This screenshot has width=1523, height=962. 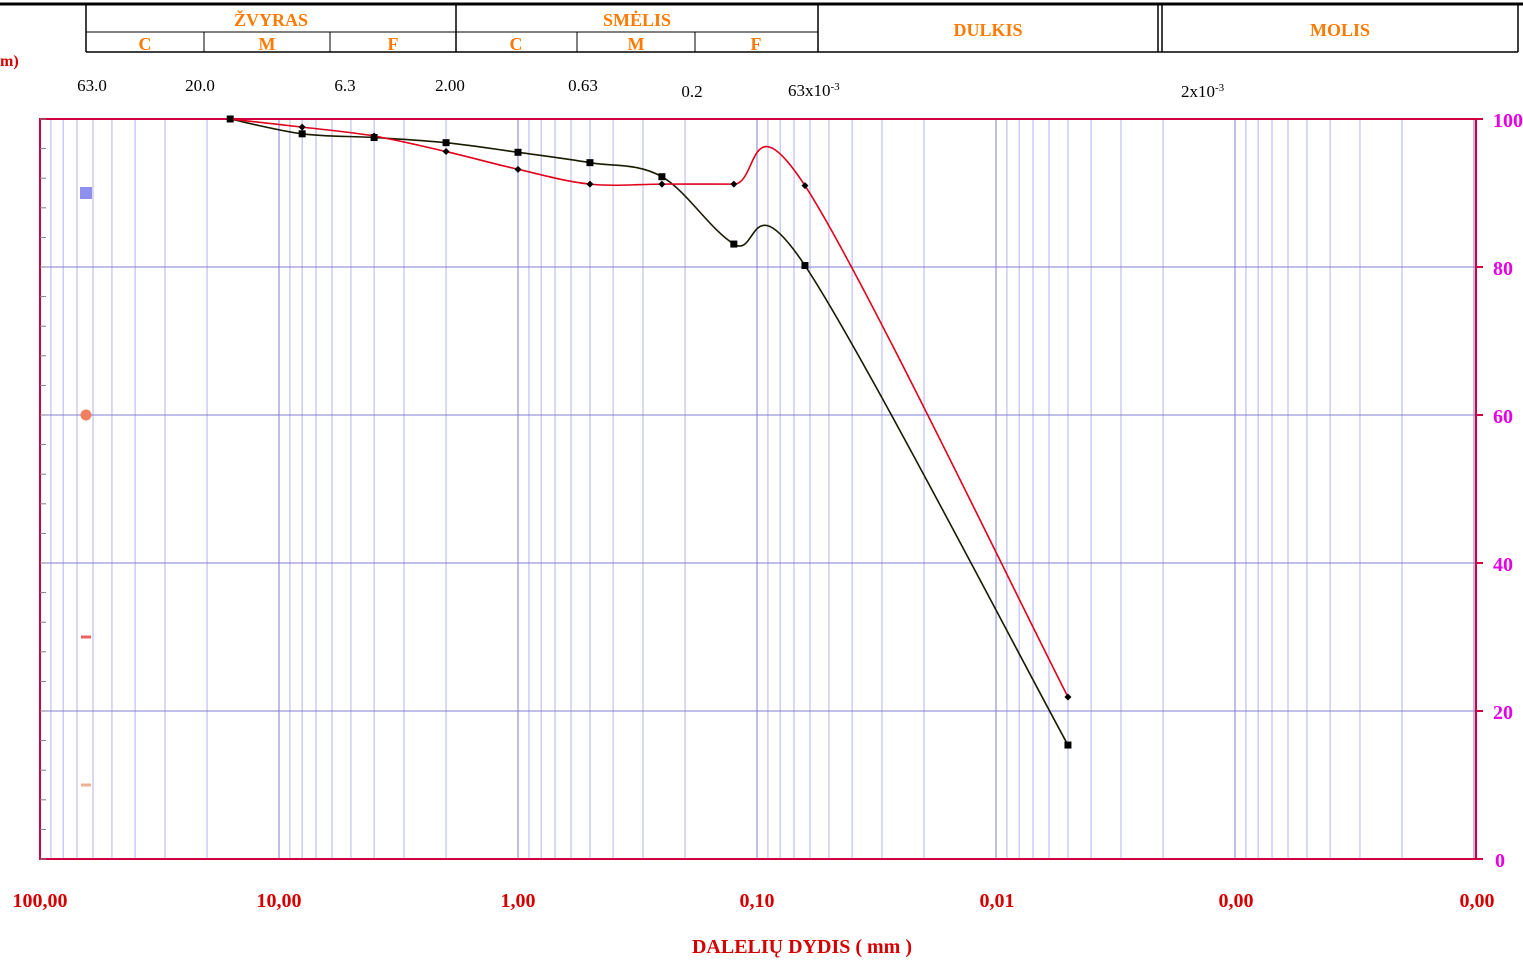 What do you see at coordinates (637, 20) in the screenshot?
I see `header-group-sand: SMĖLIS` at bounding box center [637, 20].